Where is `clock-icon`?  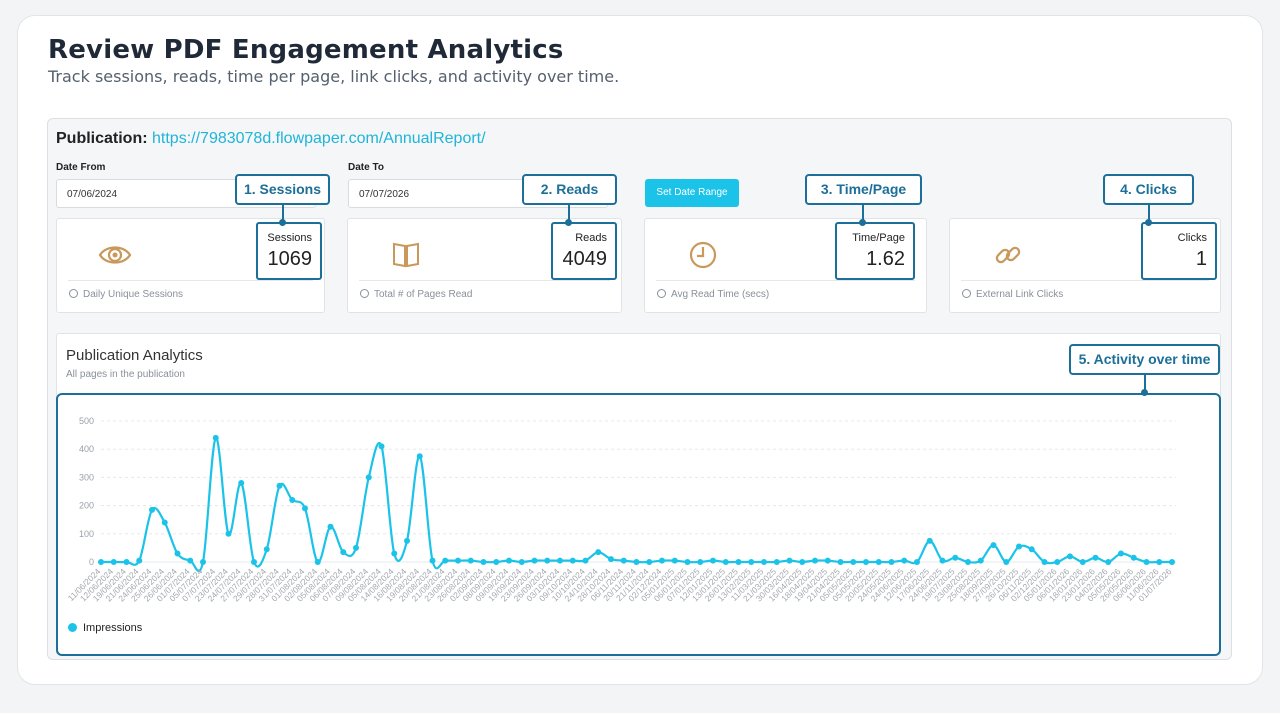 clock-icon is located at coordinates (703, 255).